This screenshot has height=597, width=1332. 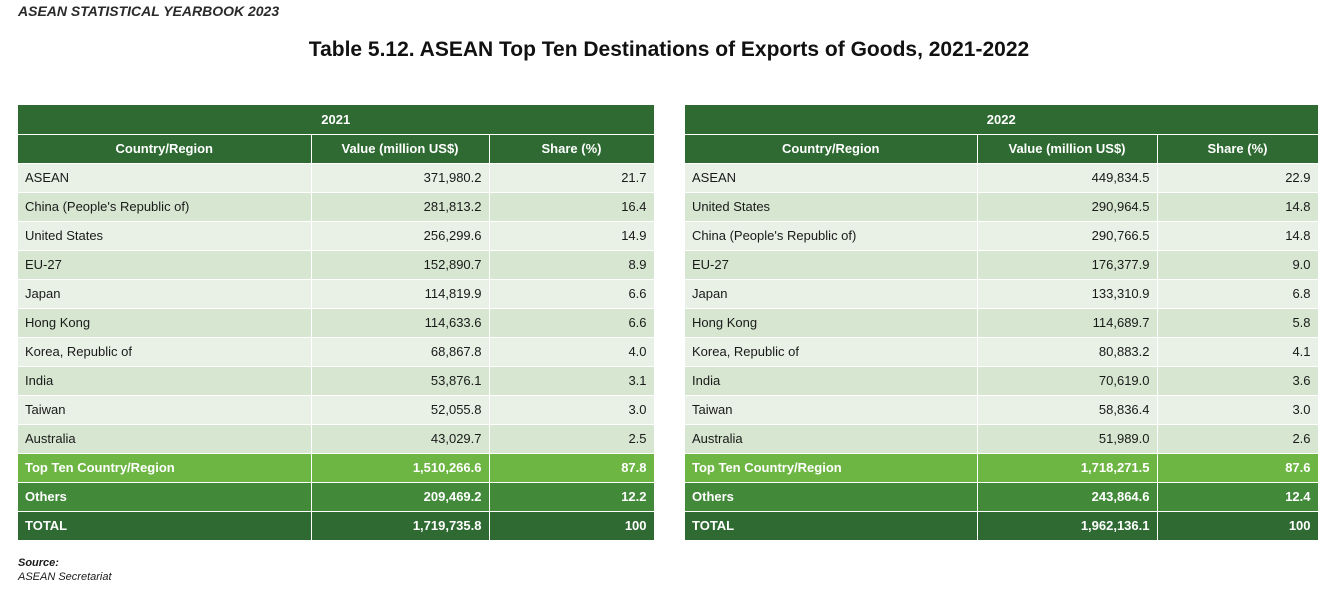 What do you see at coordinates (572, 439) in the screenshot?
I see `share-cell: 2.5` at bounding box center [572, 439].